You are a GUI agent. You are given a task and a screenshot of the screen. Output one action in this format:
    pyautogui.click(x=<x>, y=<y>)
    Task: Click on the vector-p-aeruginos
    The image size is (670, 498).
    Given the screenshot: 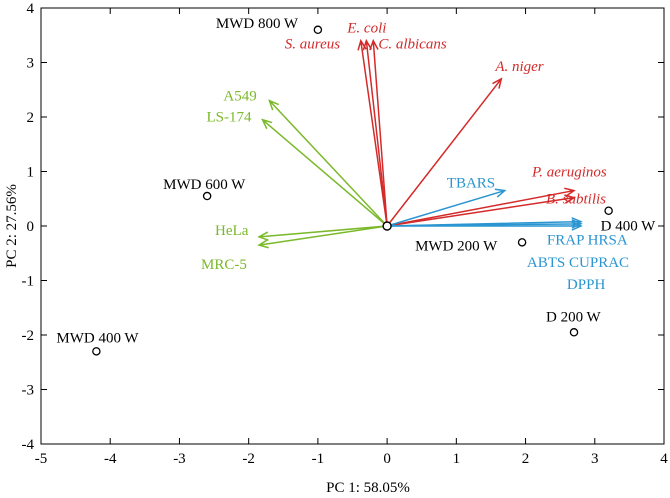 What is the action you would take?
    pyautogui.click(x=481, y=207)
    